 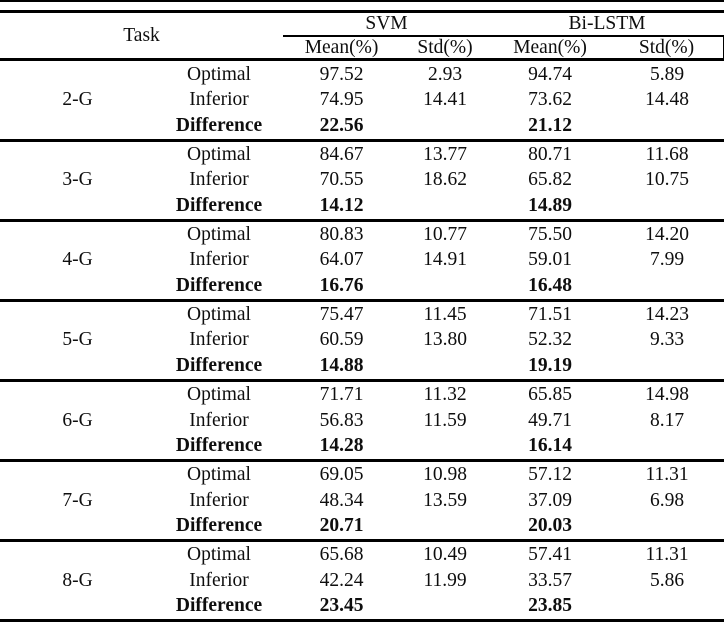 What do you see at coordinates (550, 606) in the screenshot?
I see `bilstm-mean-cell: 23.85` at bounding box center [550, 606].